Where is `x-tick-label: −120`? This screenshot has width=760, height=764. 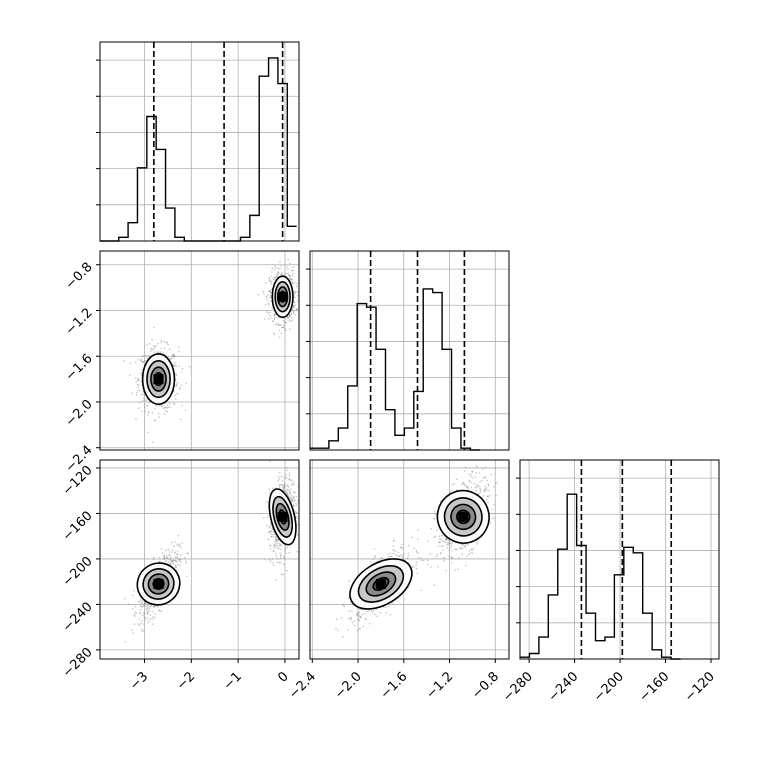 x-tick-label: −120 is located at coordinates (700, 687).